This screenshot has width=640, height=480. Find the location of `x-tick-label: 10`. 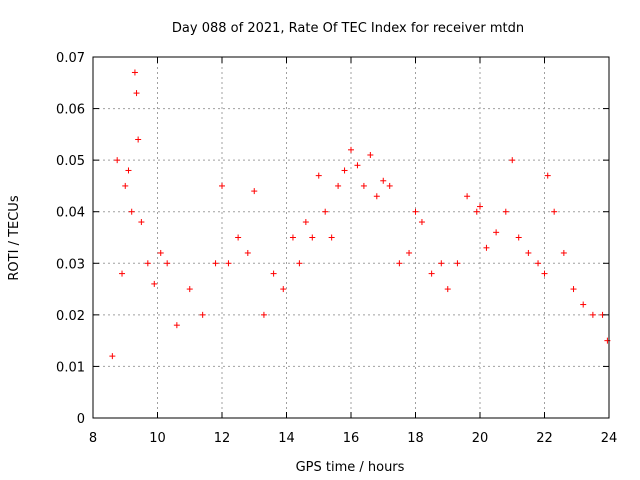

x-tick-label: 10 is located at coordinates (157, 438).